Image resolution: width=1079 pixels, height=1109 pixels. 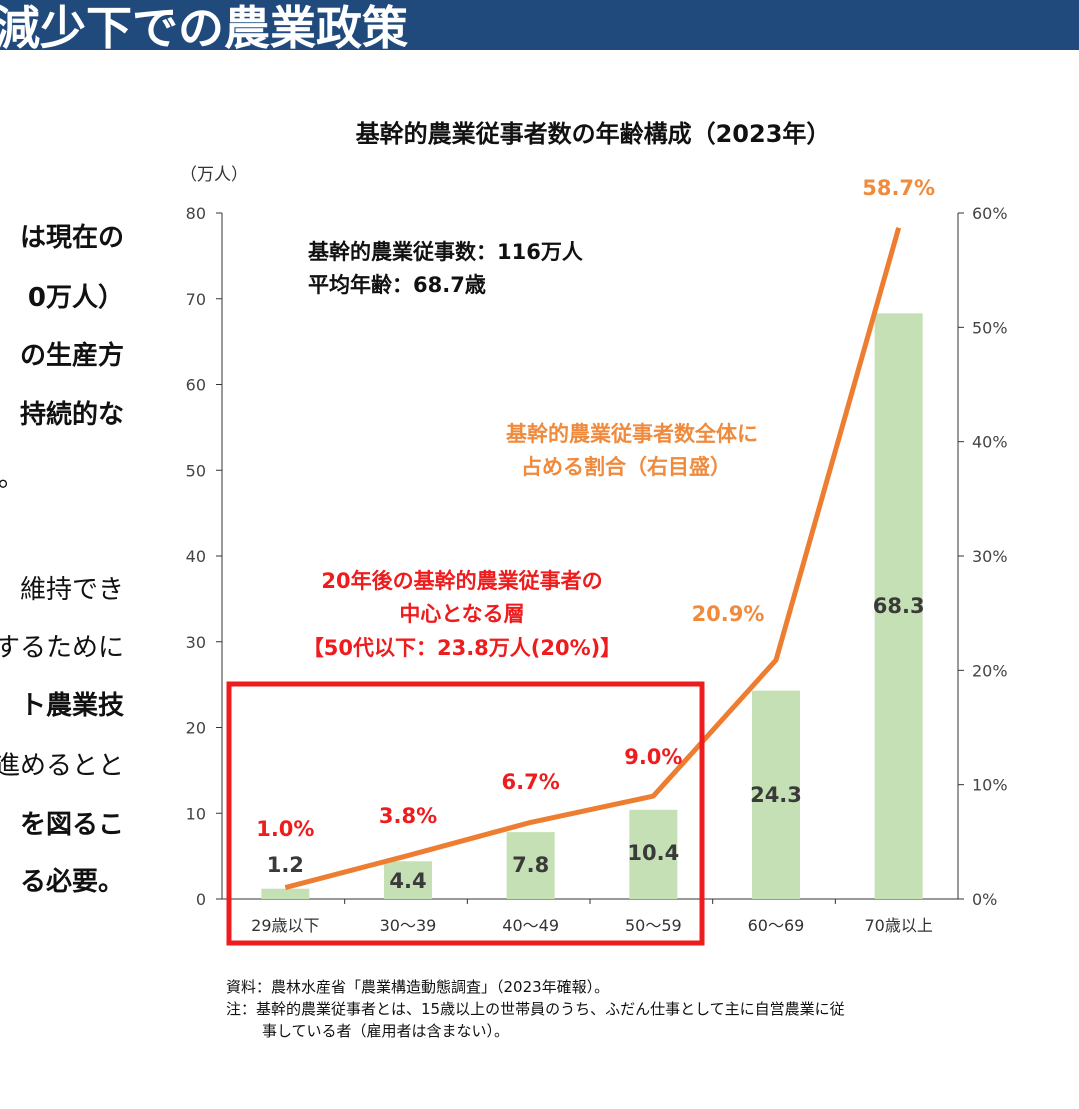 What do you see at coordinates (62, 766) in the screenshot?
I see `text-line: 進めるとと` at bounding box center [62, 766].